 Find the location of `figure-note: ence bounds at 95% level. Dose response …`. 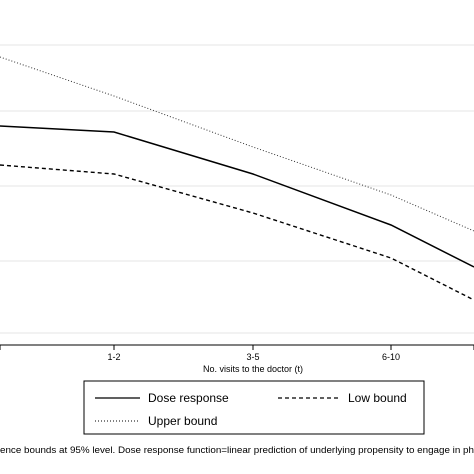

figure-note: ence bounds at 95% level. Dose response … is located at coordinates (237, 450).